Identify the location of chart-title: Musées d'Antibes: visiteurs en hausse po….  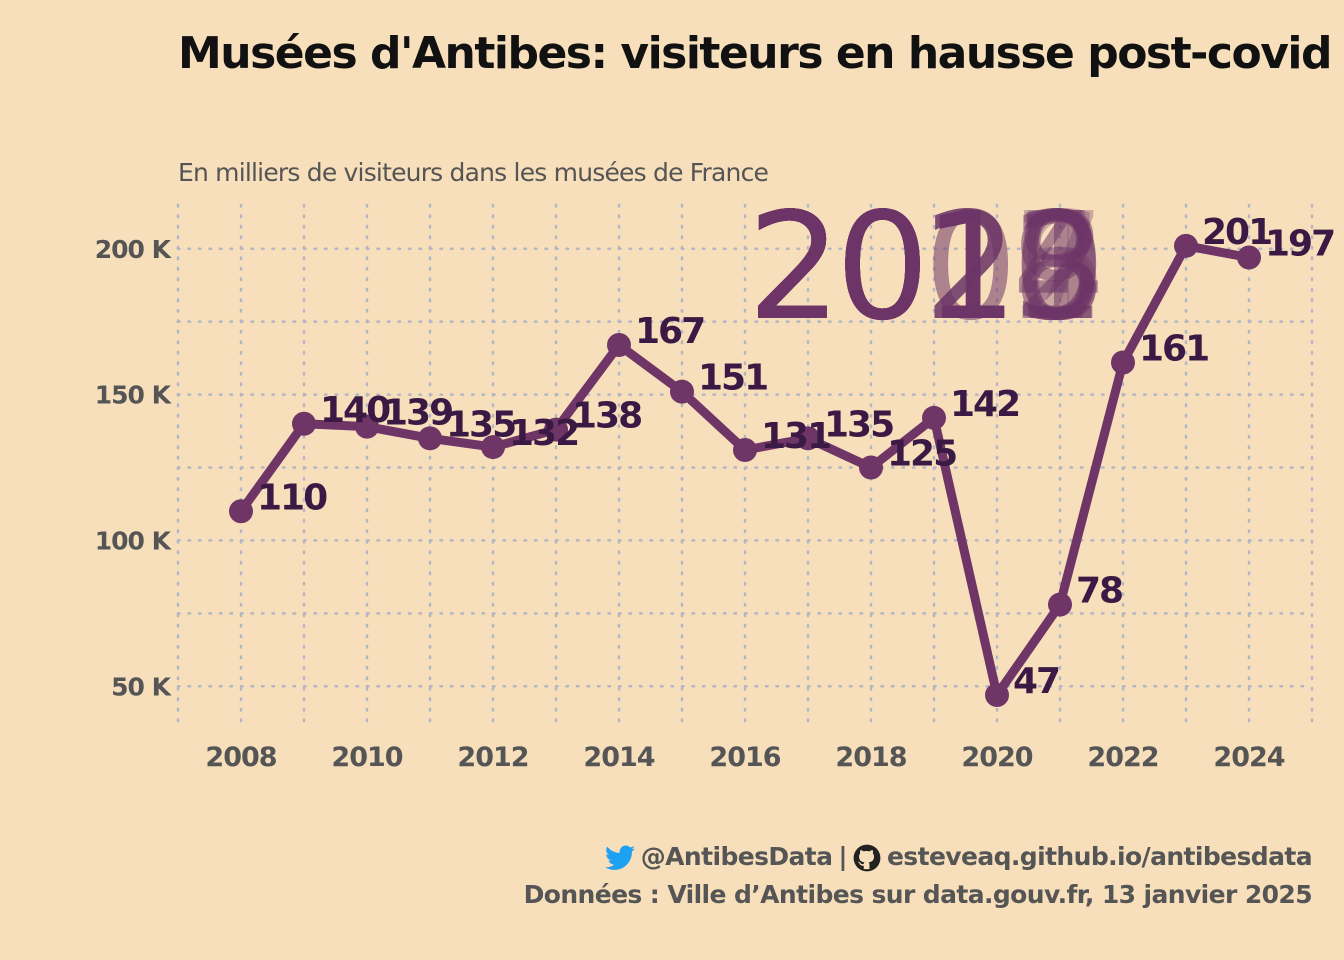
(755, 53).